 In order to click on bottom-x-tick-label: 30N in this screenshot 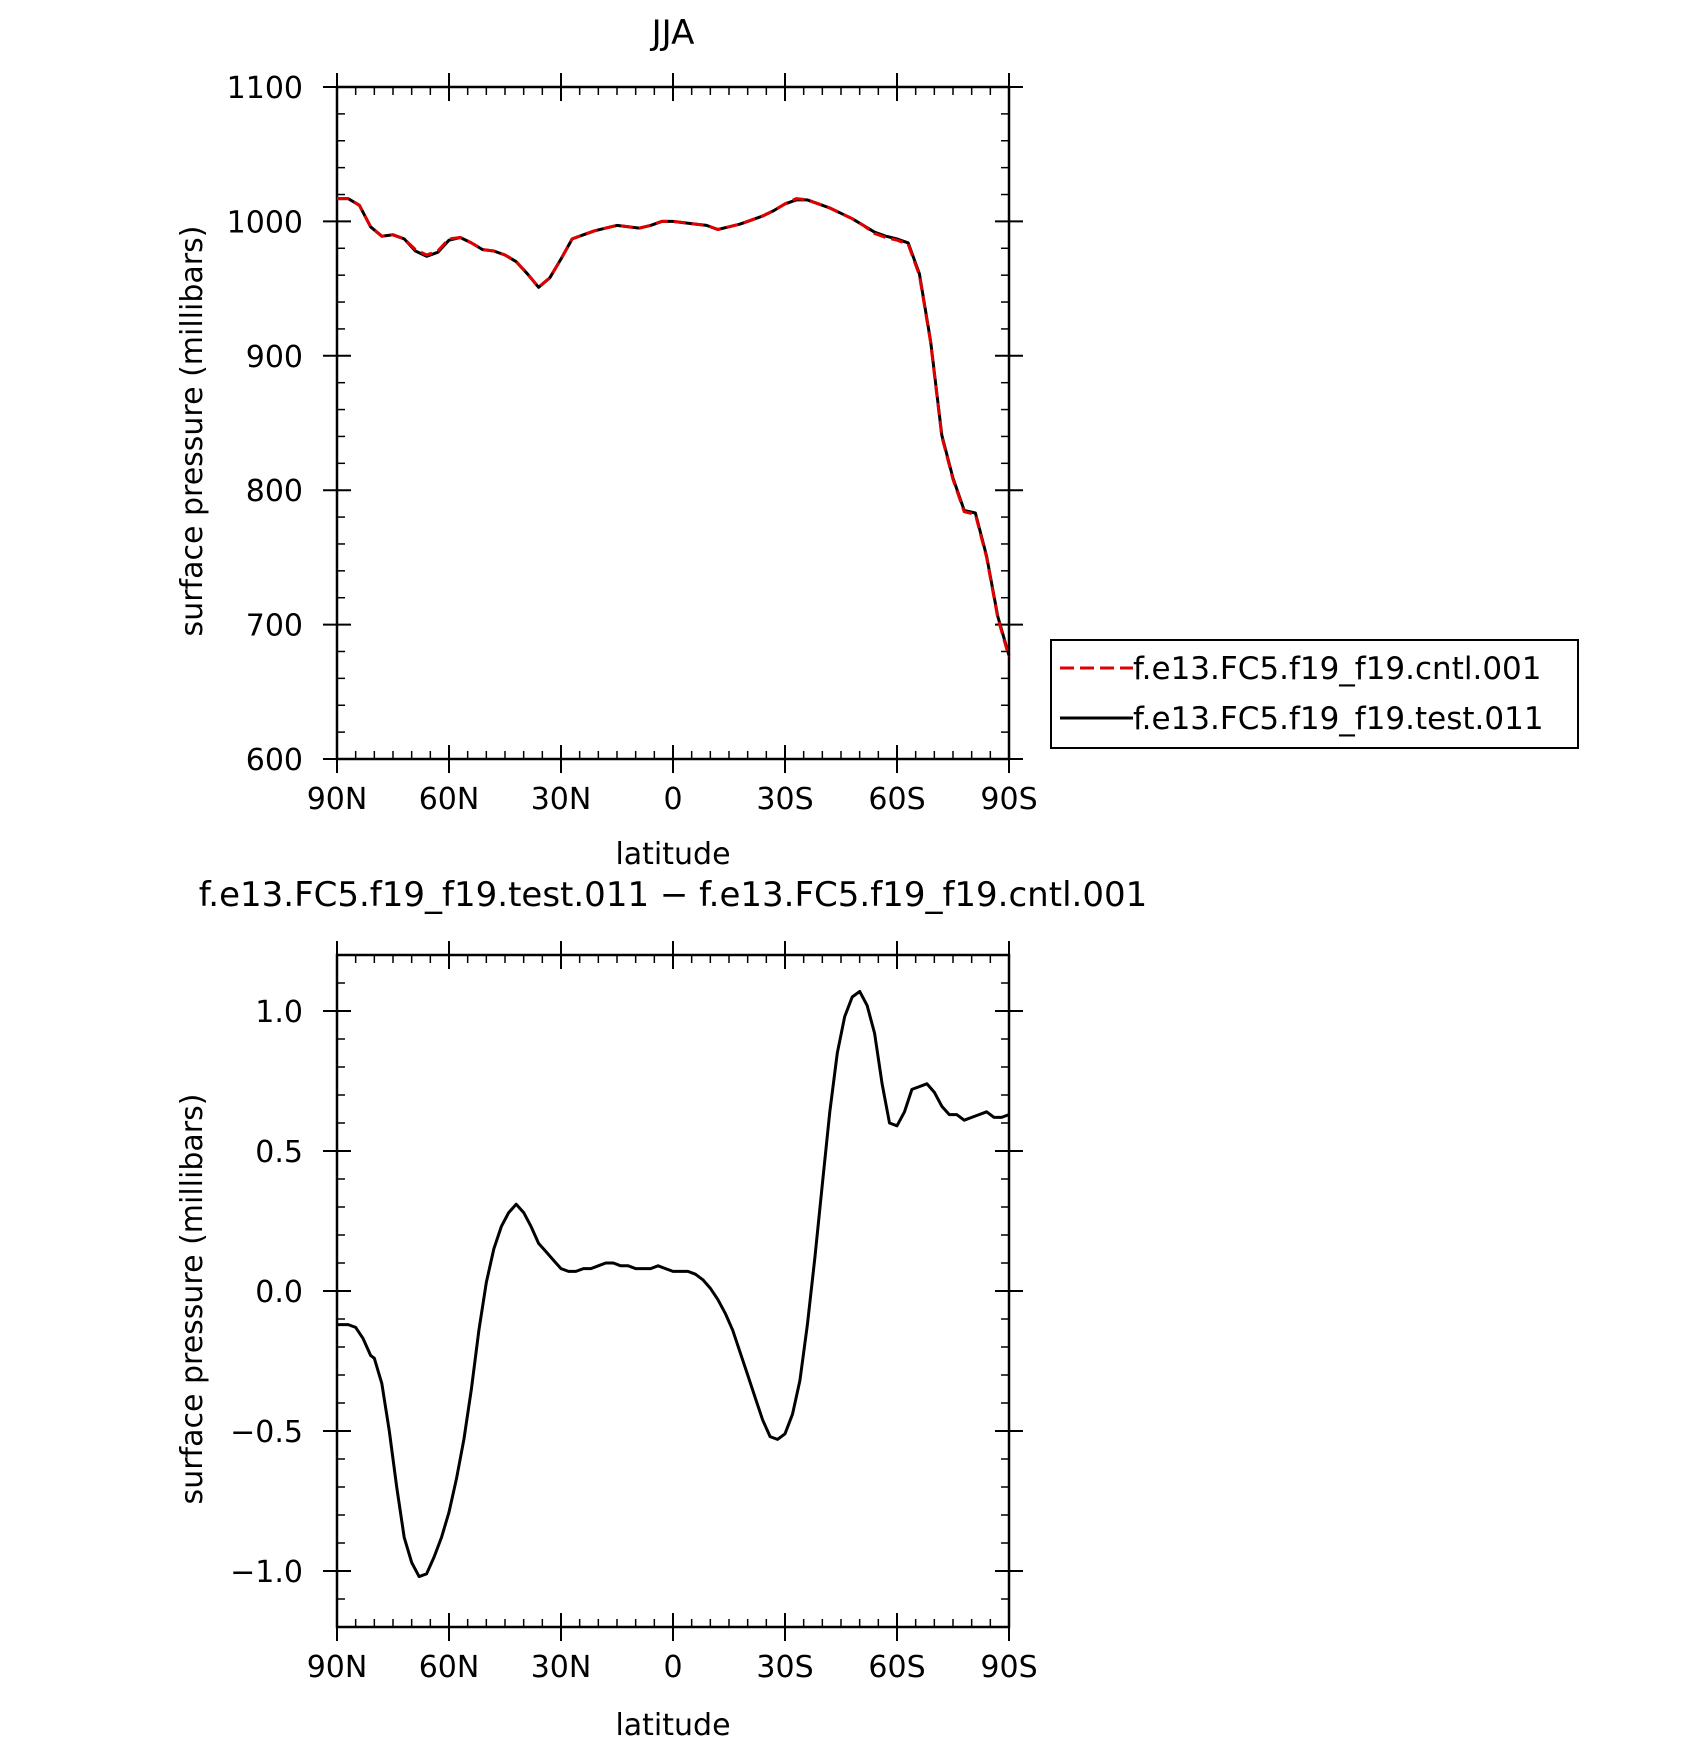, I will do `click(561, 1667)`.